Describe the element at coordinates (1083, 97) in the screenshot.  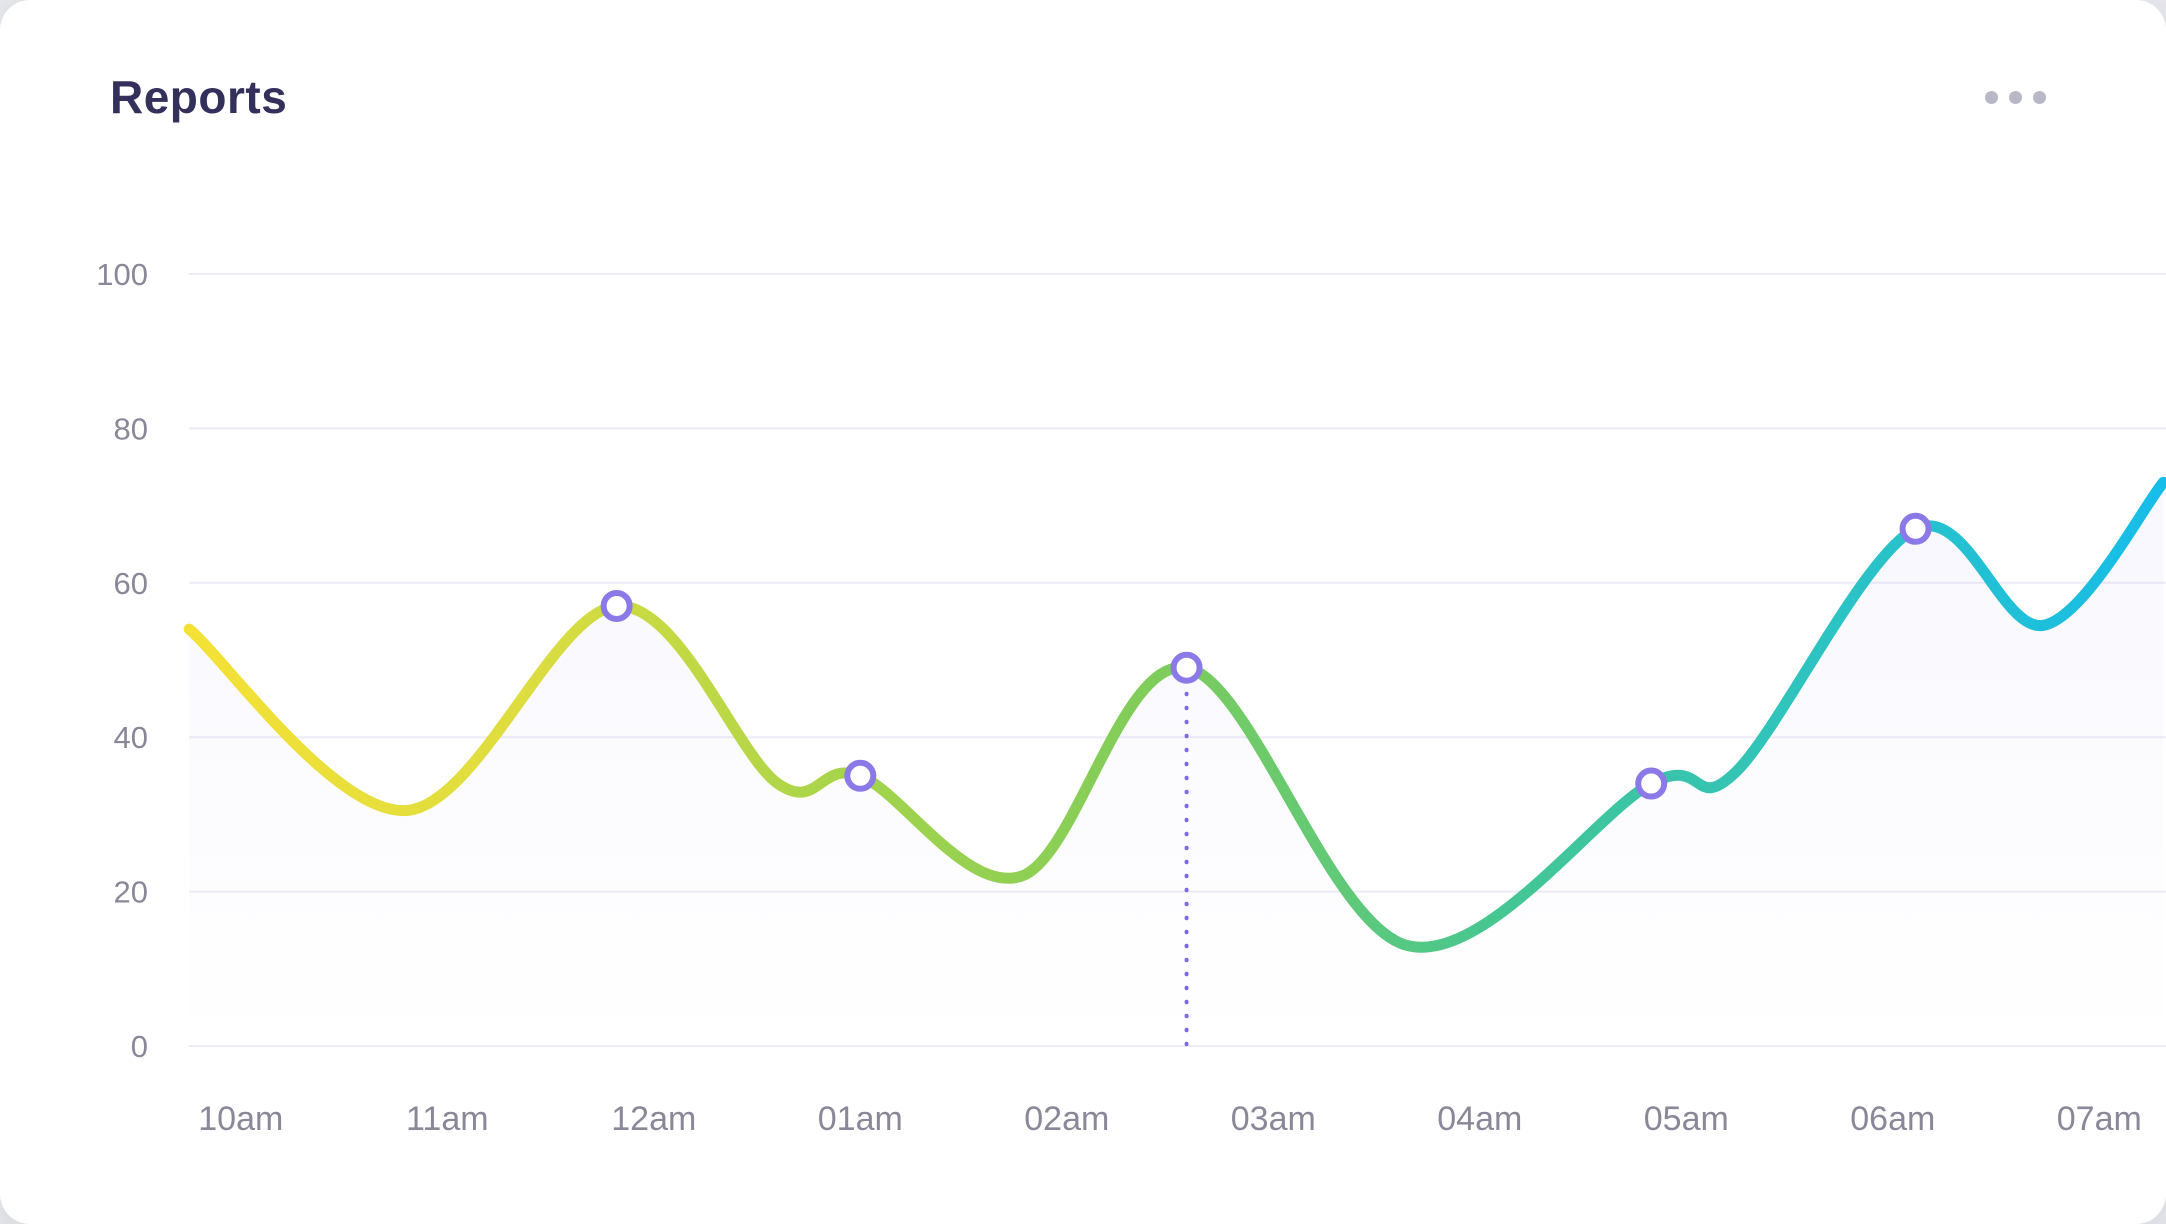
I see `card-header: Reports` at that location.